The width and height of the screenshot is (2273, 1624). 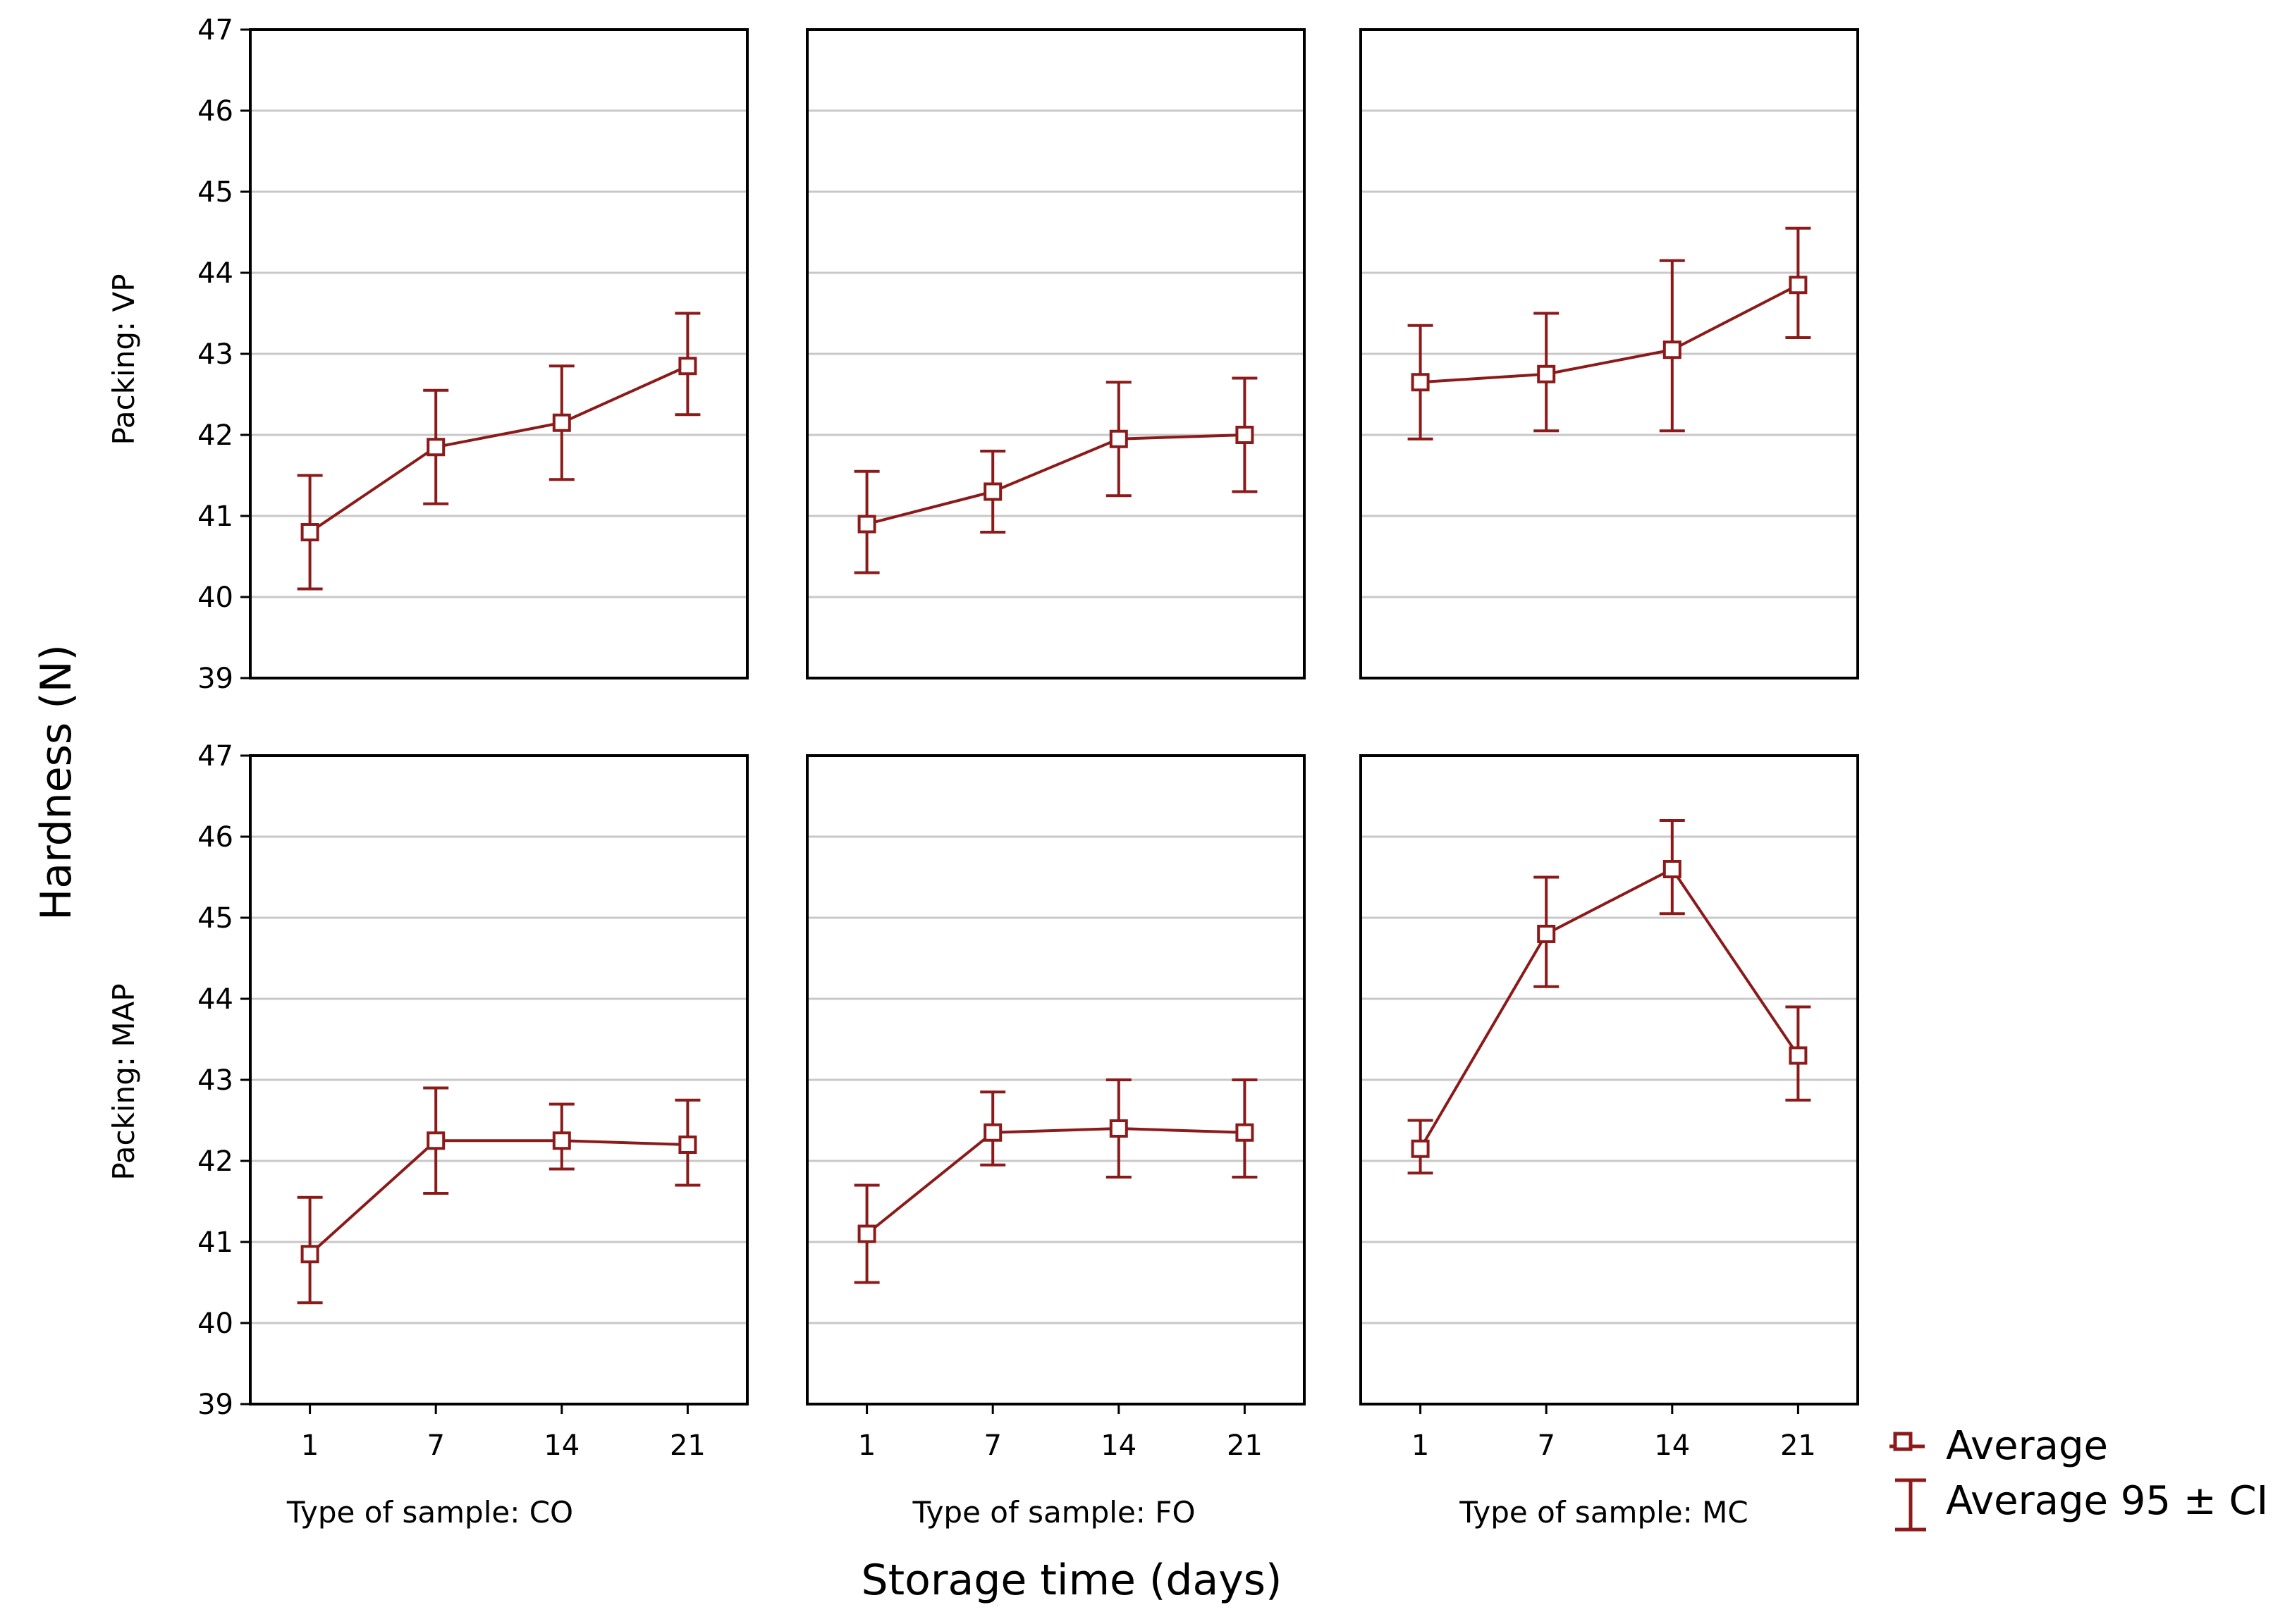 What do you see at coordinates (56, 783) in the screenshot?
I see `y-axis-title: Hardness (N)` at bounding box center [56, 783].